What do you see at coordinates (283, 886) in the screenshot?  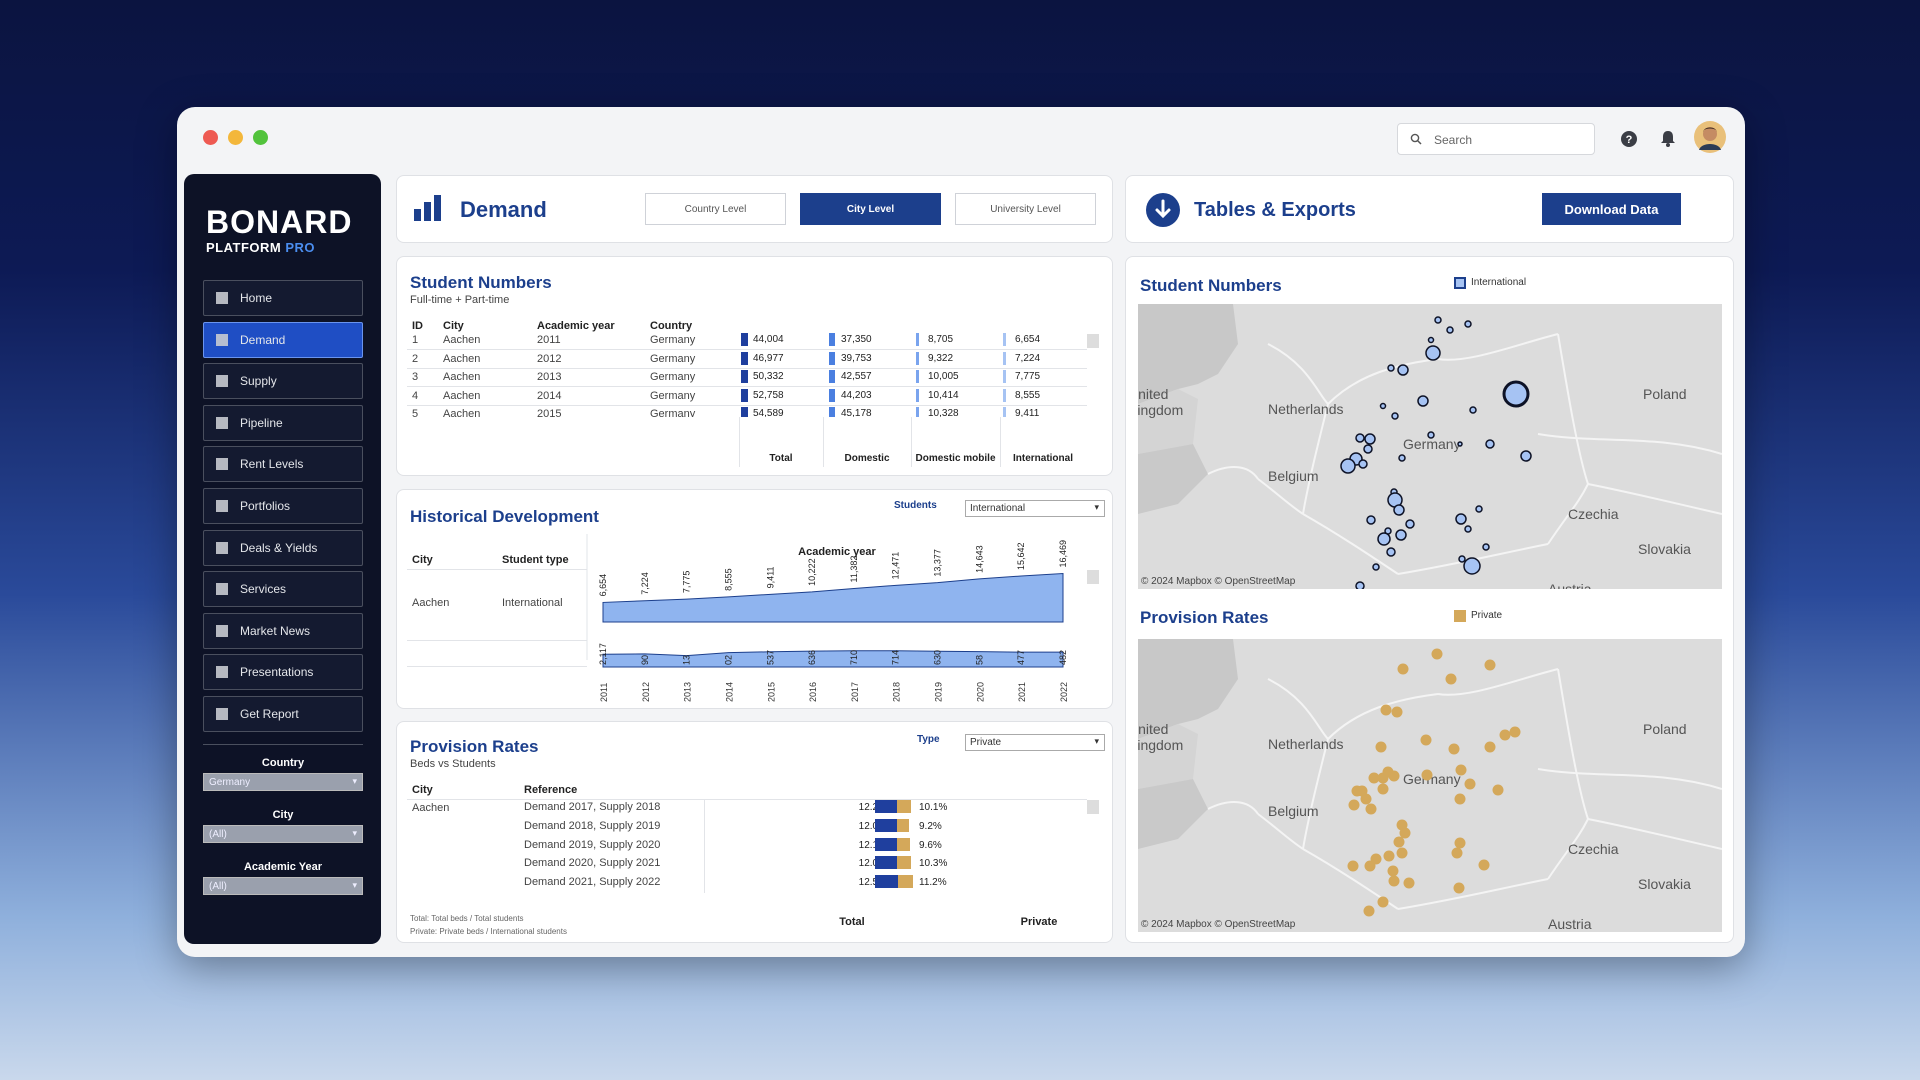 I see `filter-select-academic-year: (All)` at bounding box center [283, 886].